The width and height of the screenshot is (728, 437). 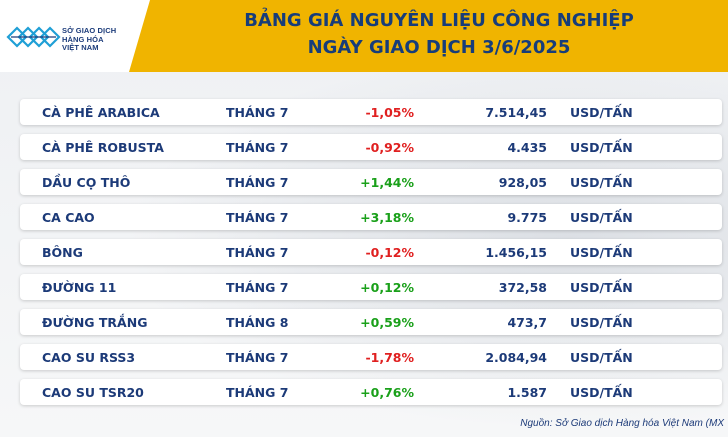 What do you see at coordinates (257, 322) in the screenshot?
I see `contract-month: THÁNG 8` at bounding box center [257, 322].